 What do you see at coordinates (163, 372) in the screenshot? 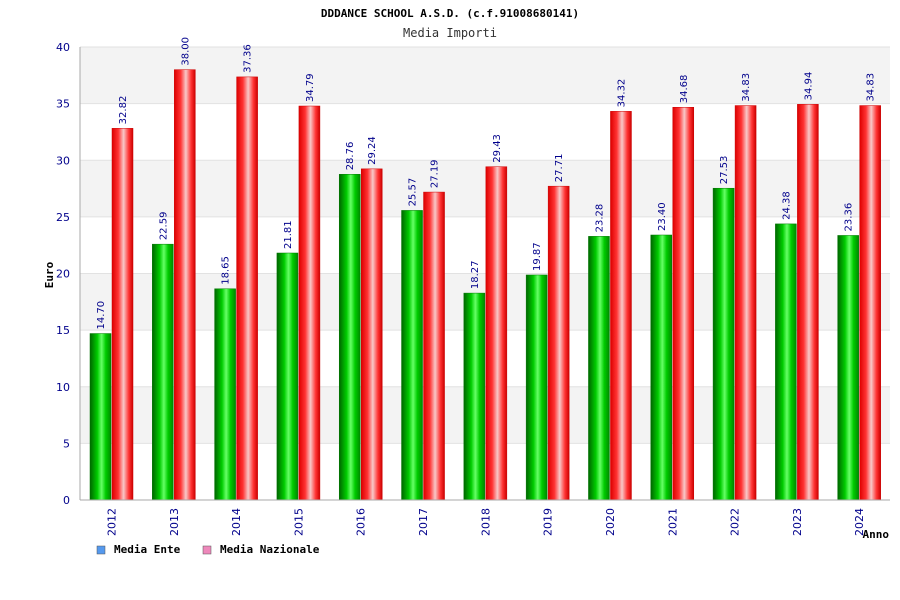
I see `bar-media-ente-2013` at bounding box center [163, 372].